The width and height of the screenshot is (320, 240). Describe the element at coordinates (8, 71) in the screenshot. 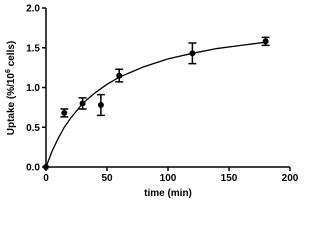

I see `y-axis-title-sup: 6` at that location.